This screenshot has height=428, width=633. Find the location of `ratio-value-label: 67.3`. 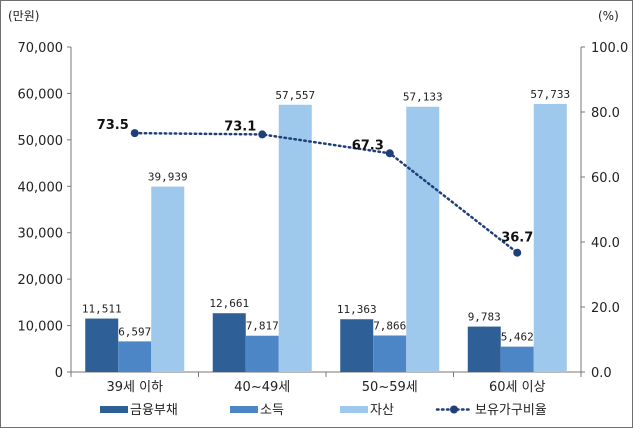

ratio-value-label: 67.3 is located at coordinates (368, 145).